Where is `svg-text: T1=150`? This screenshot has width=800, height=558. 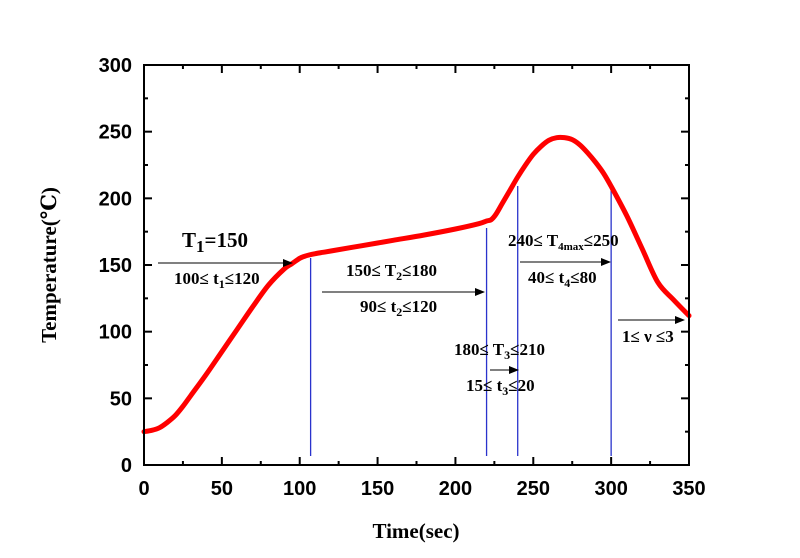 svg-text: T1=150 is located at coordinates (215, 242).